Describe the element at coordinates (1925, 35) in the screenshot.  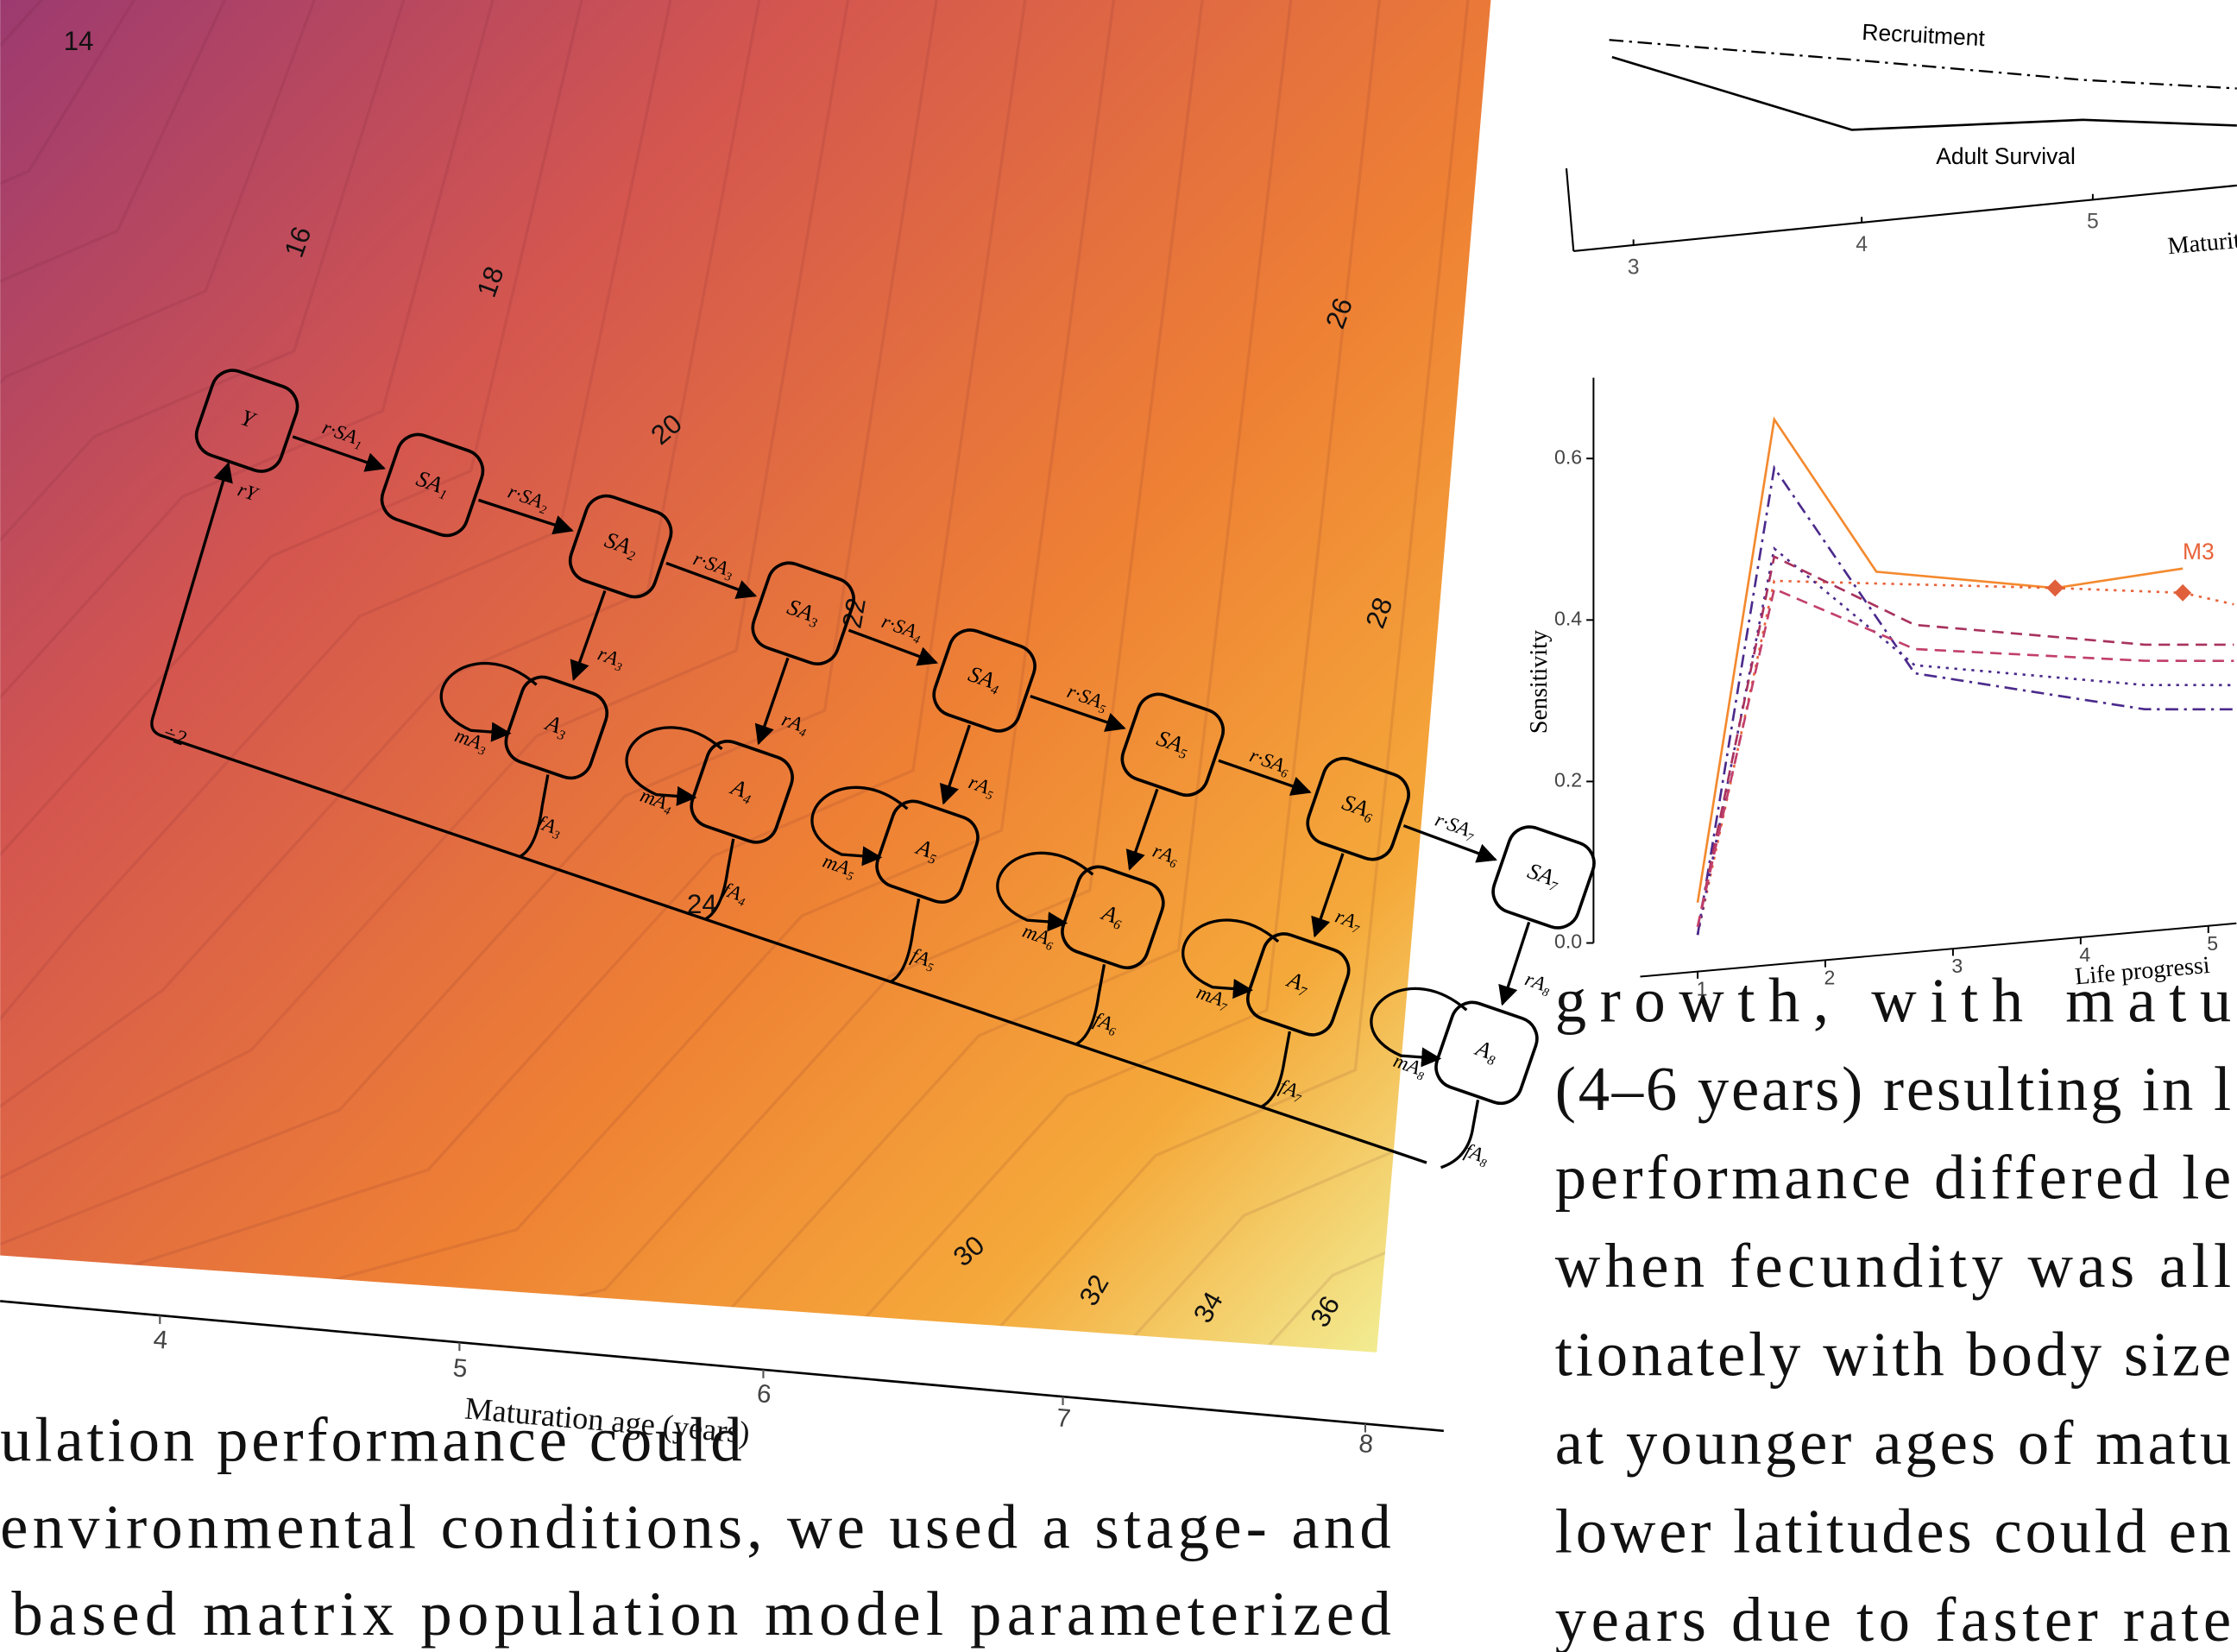
I see `line-label: Recruitment` at that location.